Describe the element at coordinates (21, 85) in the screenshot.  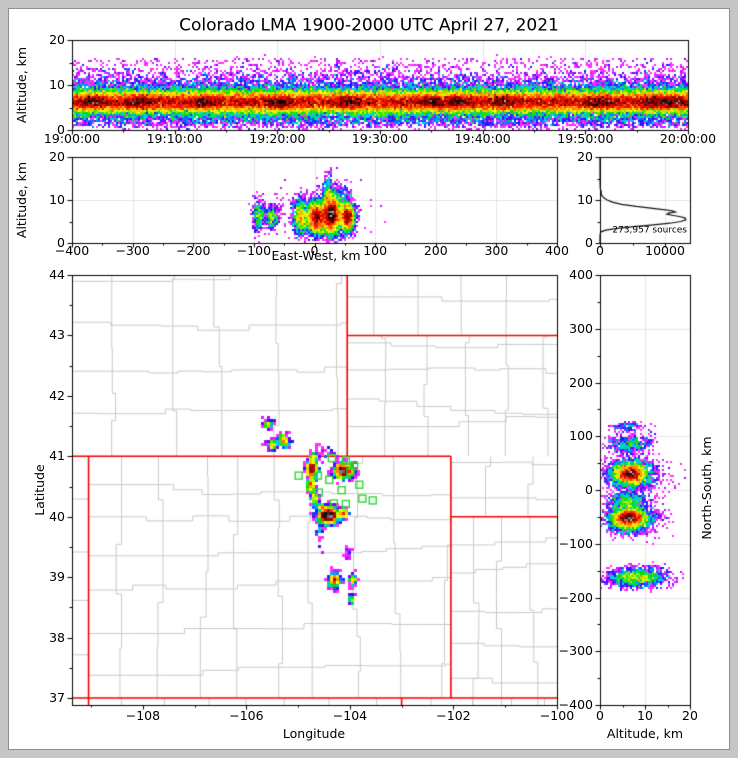
I see `time-height-ylabel: Altitude, km` at that location.